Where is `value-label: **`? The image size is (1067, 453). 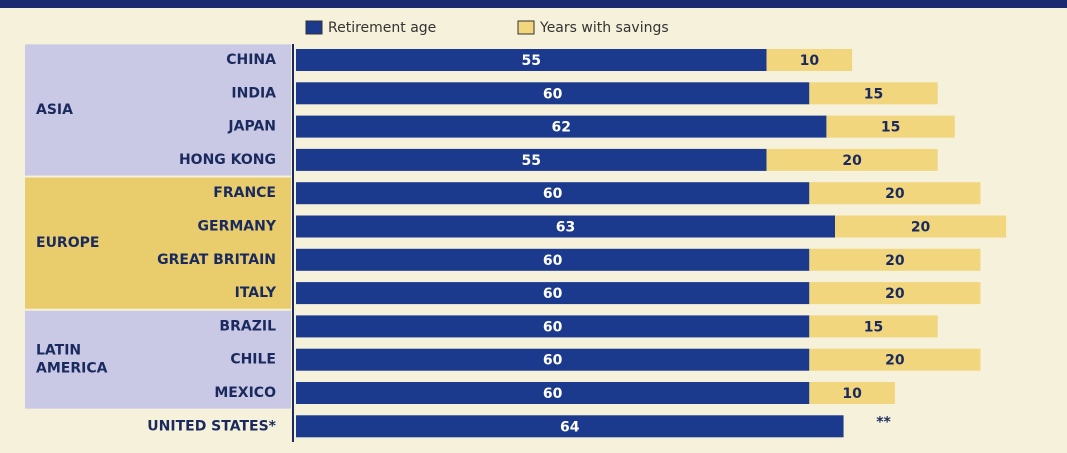 value-label: ** is located at coordinates (883, 422).